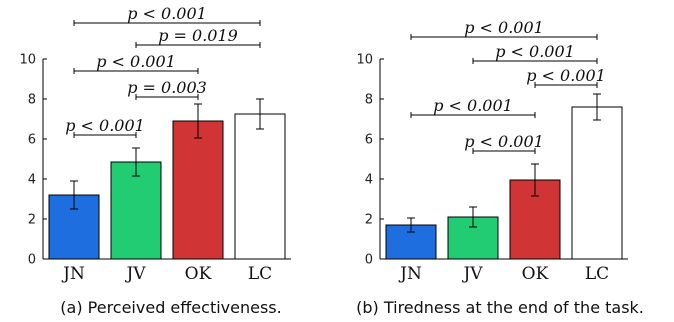  Describe the element at coordinates (500, 307) in the screenshot. I see `caption-b: (b) Tiredness at the end of the task.` at that location.